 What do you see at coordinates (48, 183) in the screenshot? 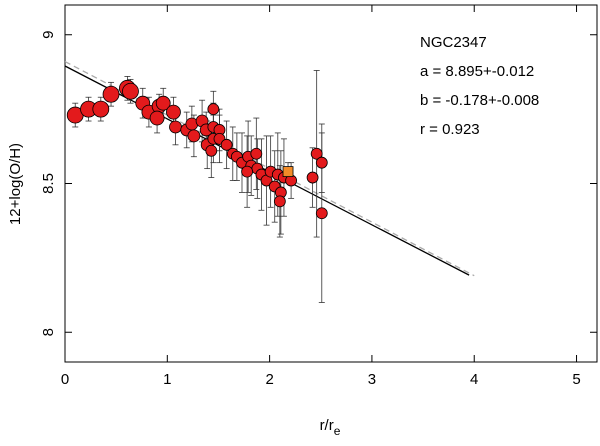
I see `y-tick-label: 8.5` at bounding box center [48, 183].